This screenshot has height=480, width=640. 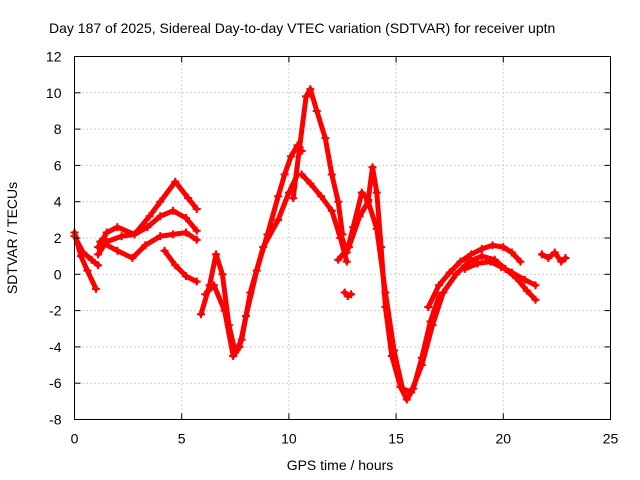 I want to click on y-tick-label: -2, so click(x=55, y=311).